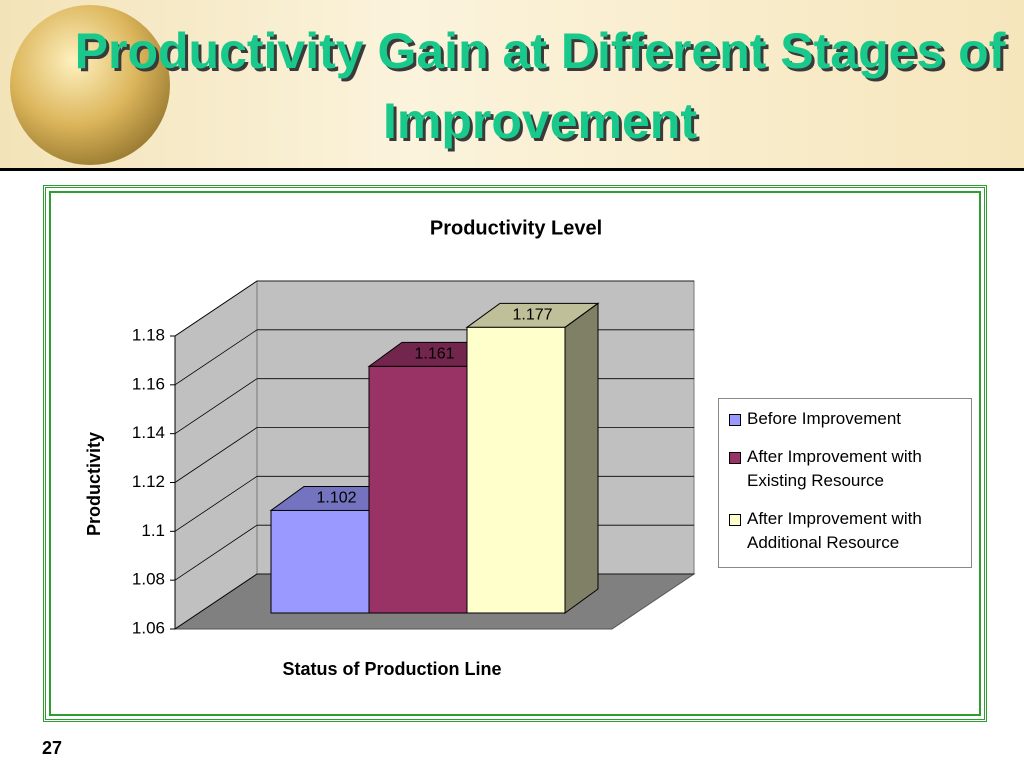  What do you see at coordinates (581, 458) in the screenshot?
I see `bar-side` at bounding box center [581, 458].